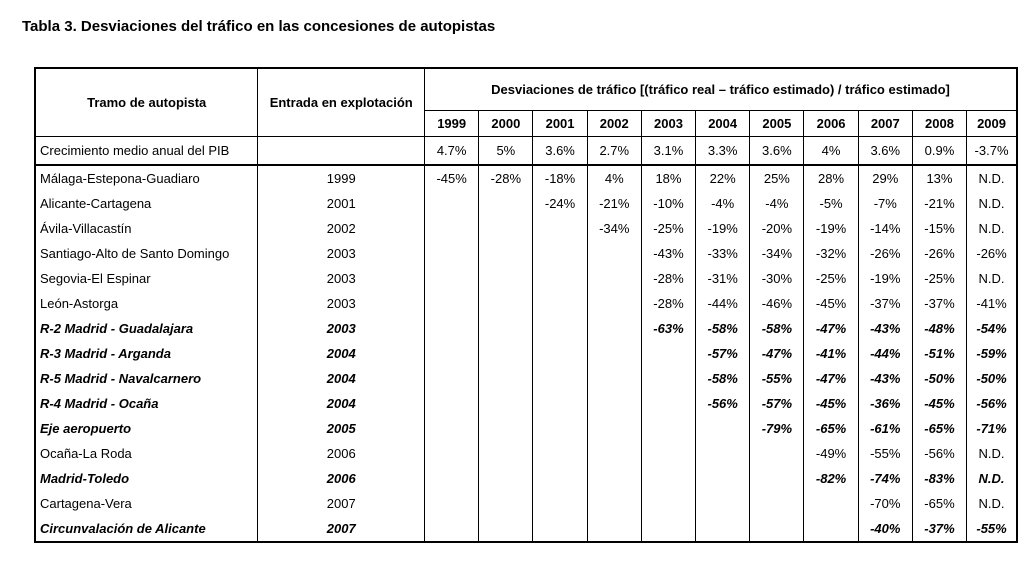 The width and height of the screenshot is (1024, 587). Describe the element at coordinates (341, 503) in the screenshot. I see `entrada-year: 2007` at that location.